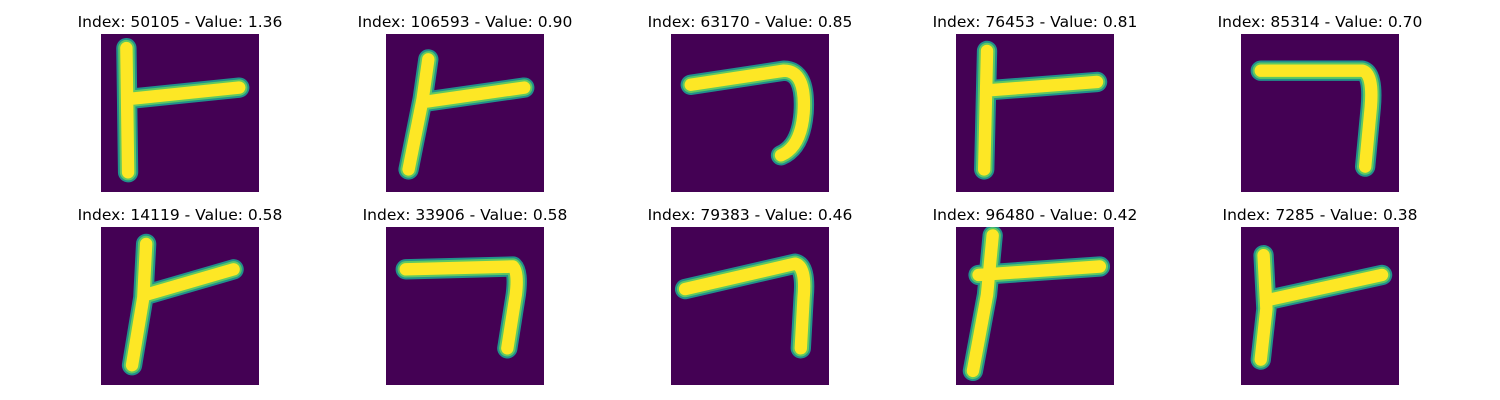  I want to click on image-panel: Index: 7285 - Value: 0.38, so click(1320, 300).